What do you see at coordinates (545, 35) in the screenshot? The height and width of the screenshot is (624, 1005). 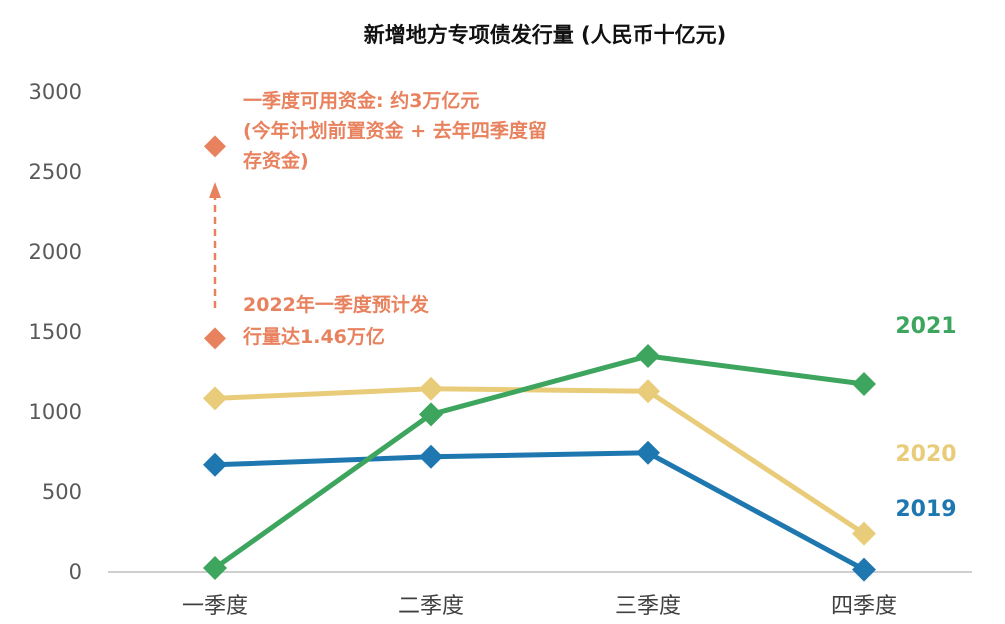 I see `chart-title: 新增地方专项债发行量 (人民币十亿元)` at bounding box center [545, 35].